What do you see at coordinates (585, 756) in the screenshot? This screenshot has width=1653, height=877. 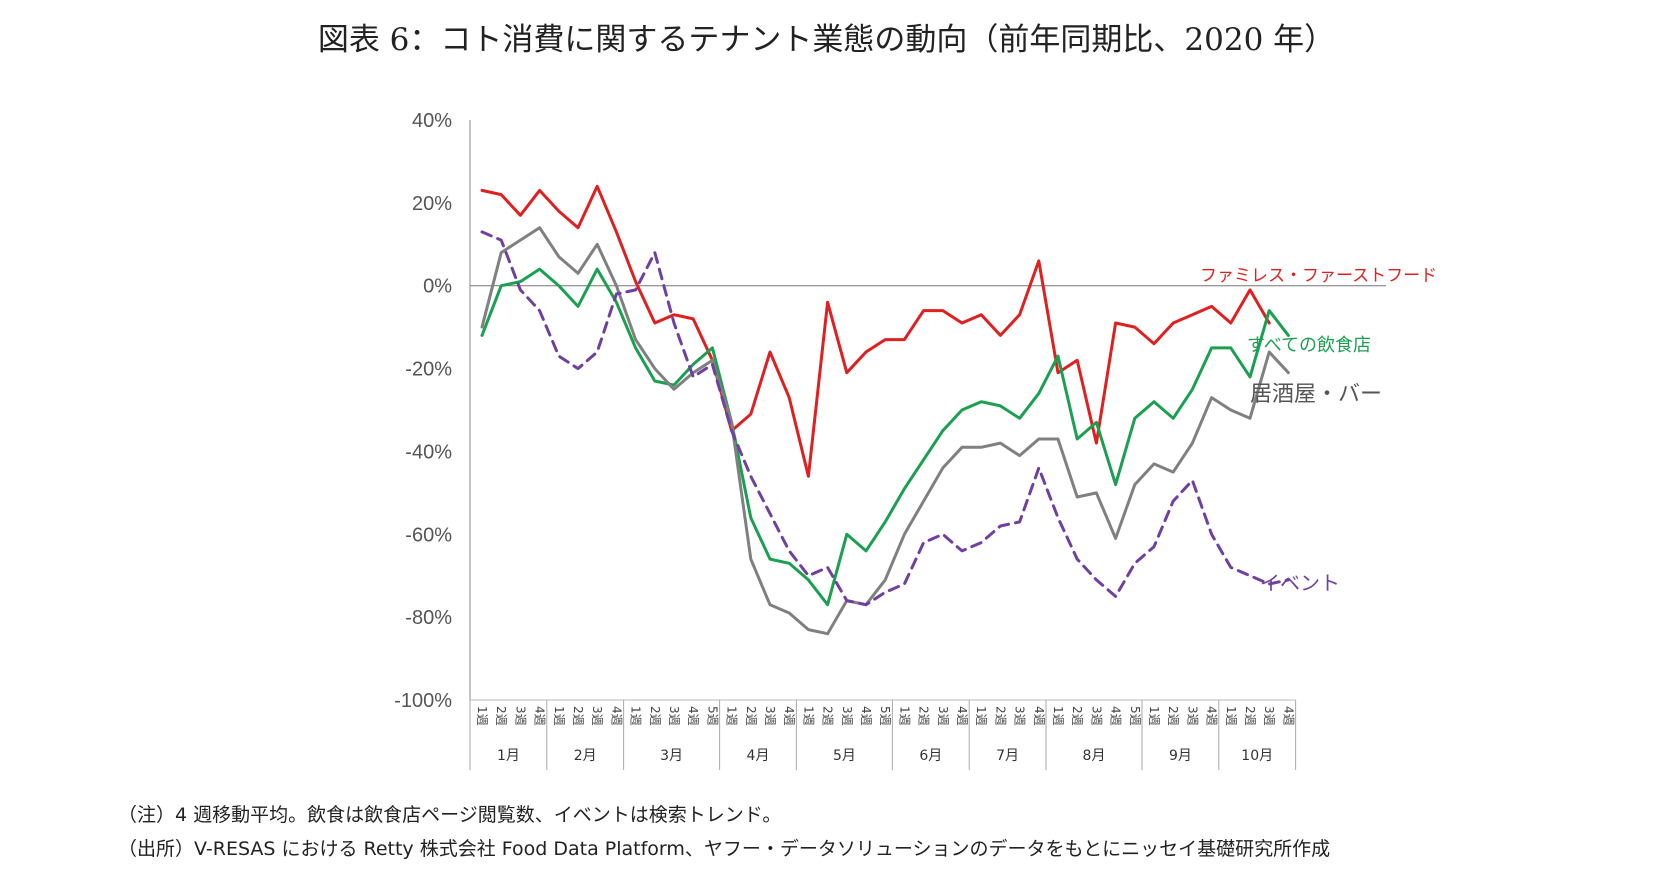 I see `month-label: 2月` at bounding box center [585, 756].